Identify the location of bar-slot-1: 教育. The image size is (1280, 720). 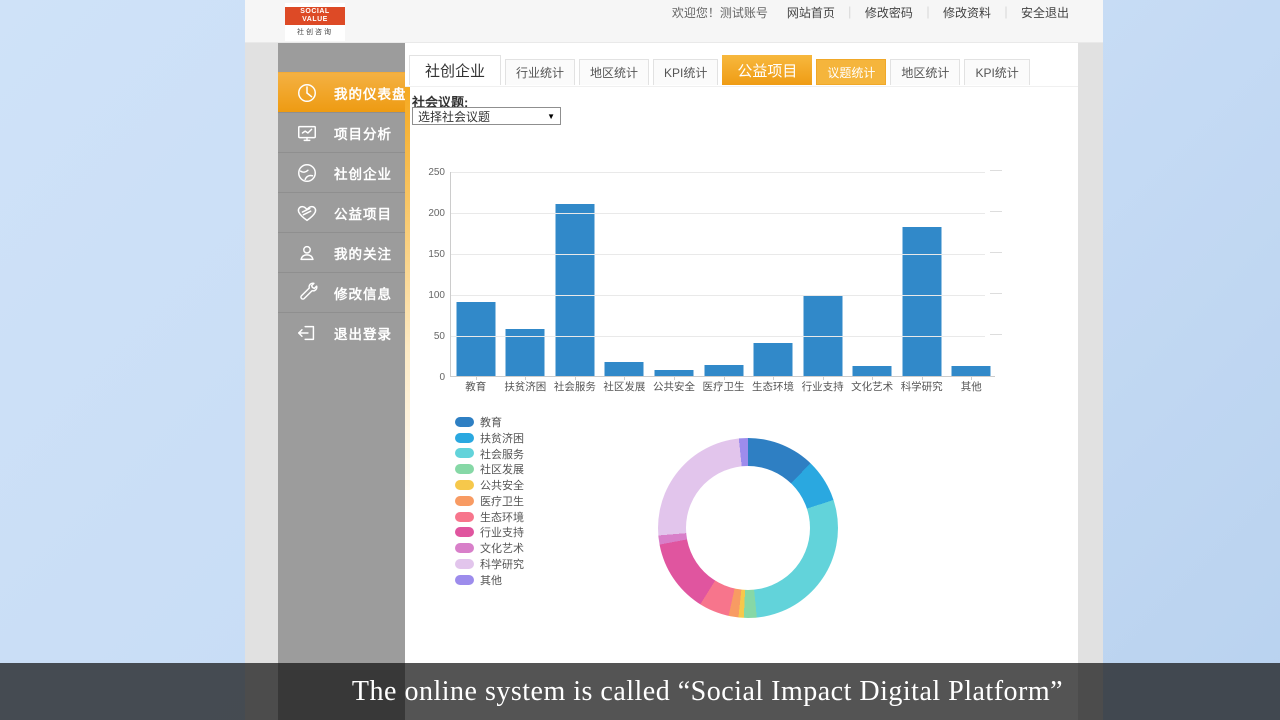
(476, 282).